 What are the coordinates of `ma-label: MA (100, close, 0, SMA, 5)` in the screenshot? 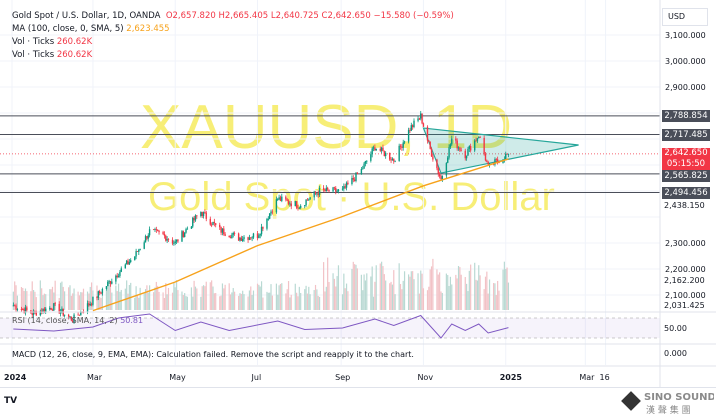 It's located at (68, 29).